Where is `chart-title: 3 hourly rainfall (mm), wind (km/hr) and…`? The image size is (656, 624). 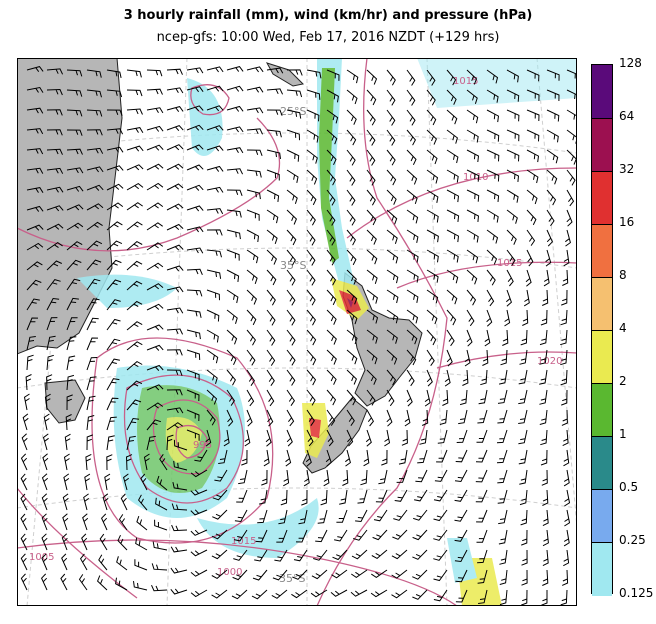 chart-title: 3 hourly rainfall (mm), wind (km/hr) and… is located at coordinates (328, 15).